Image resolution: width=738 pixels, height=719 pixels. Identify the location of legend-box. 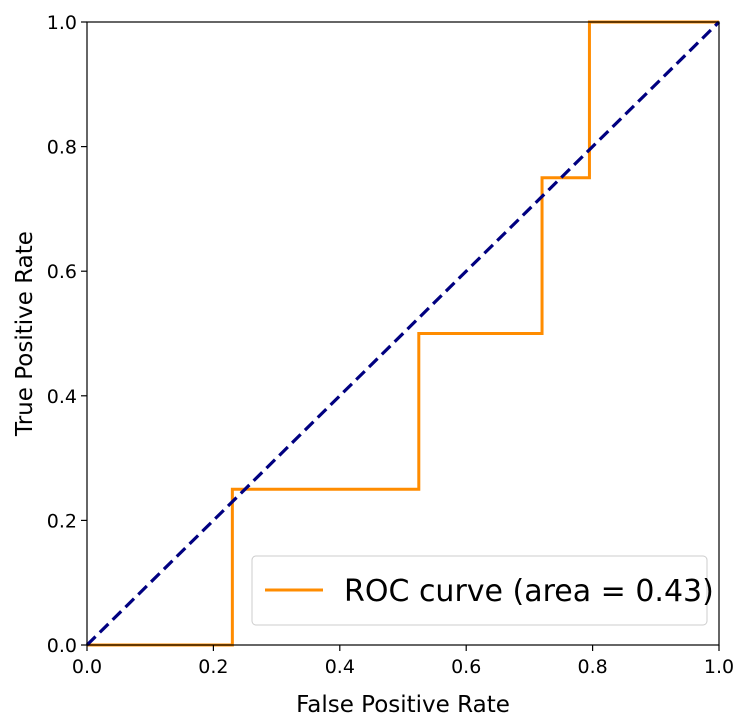
(479, 590).